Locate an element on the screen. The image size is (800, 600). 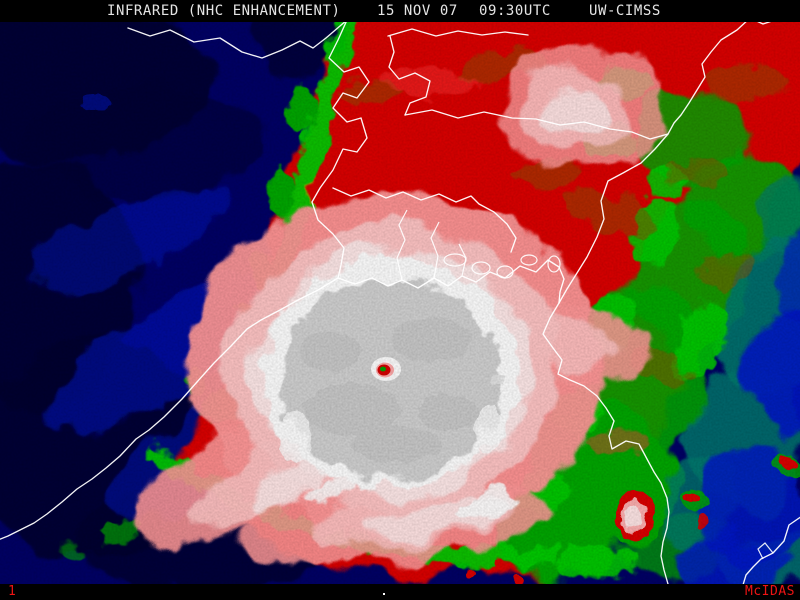
delta-north-border is located at coordinates (424, 220).